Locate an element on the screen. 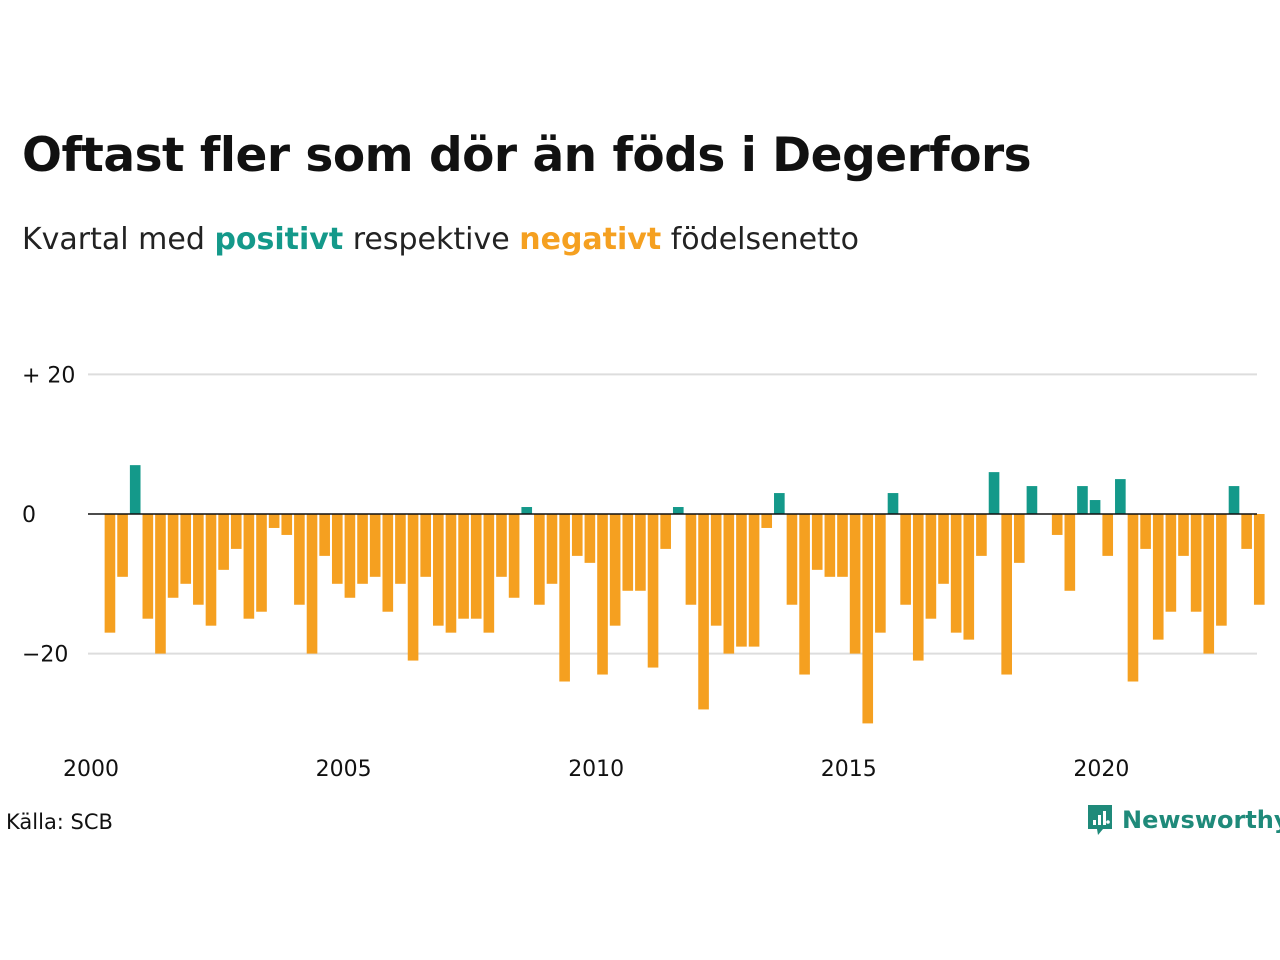  y-tick-label: + 20 is located at coordinates (48, 375).